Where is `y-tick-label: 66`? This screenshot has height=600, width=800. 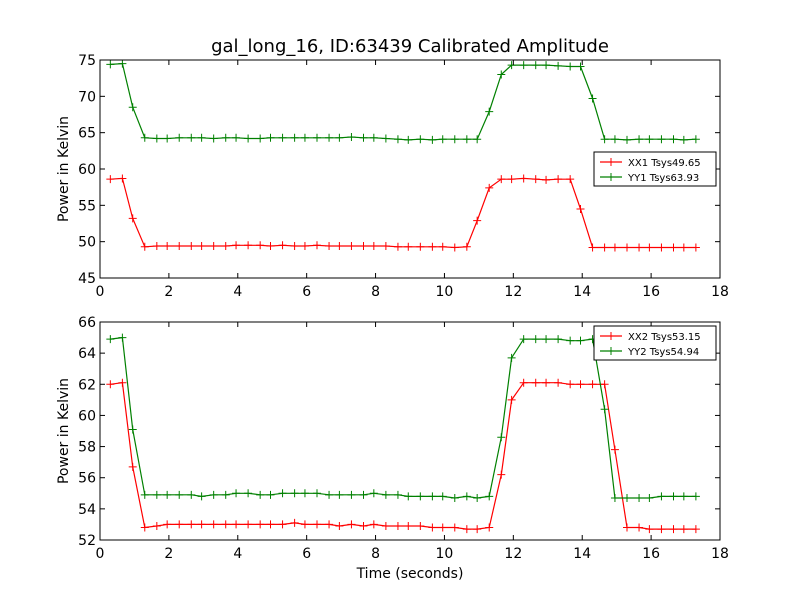 y-tick-label: 66 is located at coordinates (87, 323).